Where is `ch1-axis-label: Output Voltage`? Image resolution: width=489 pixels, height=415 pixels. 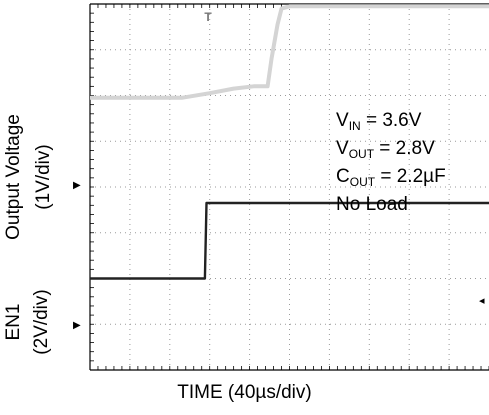
ch1-axis-label: Output Voltage is located at coordinates (13, 177).